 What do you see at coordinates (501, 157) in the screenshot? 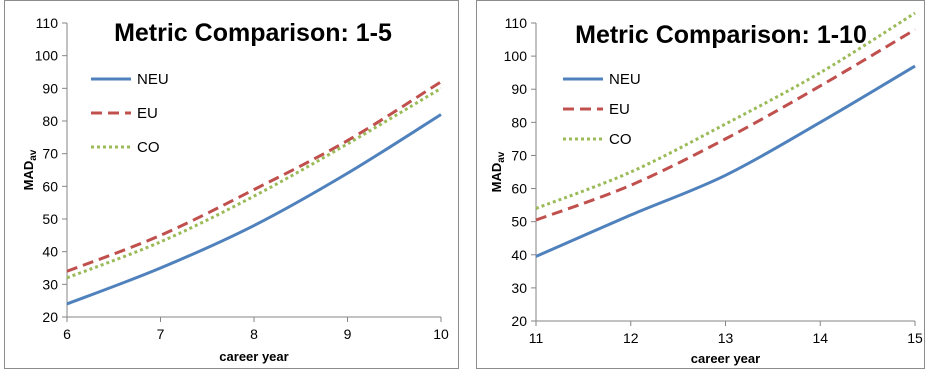
I see `chart-2-y-axis-title-subscript: av` at bounding box center [501, 157].